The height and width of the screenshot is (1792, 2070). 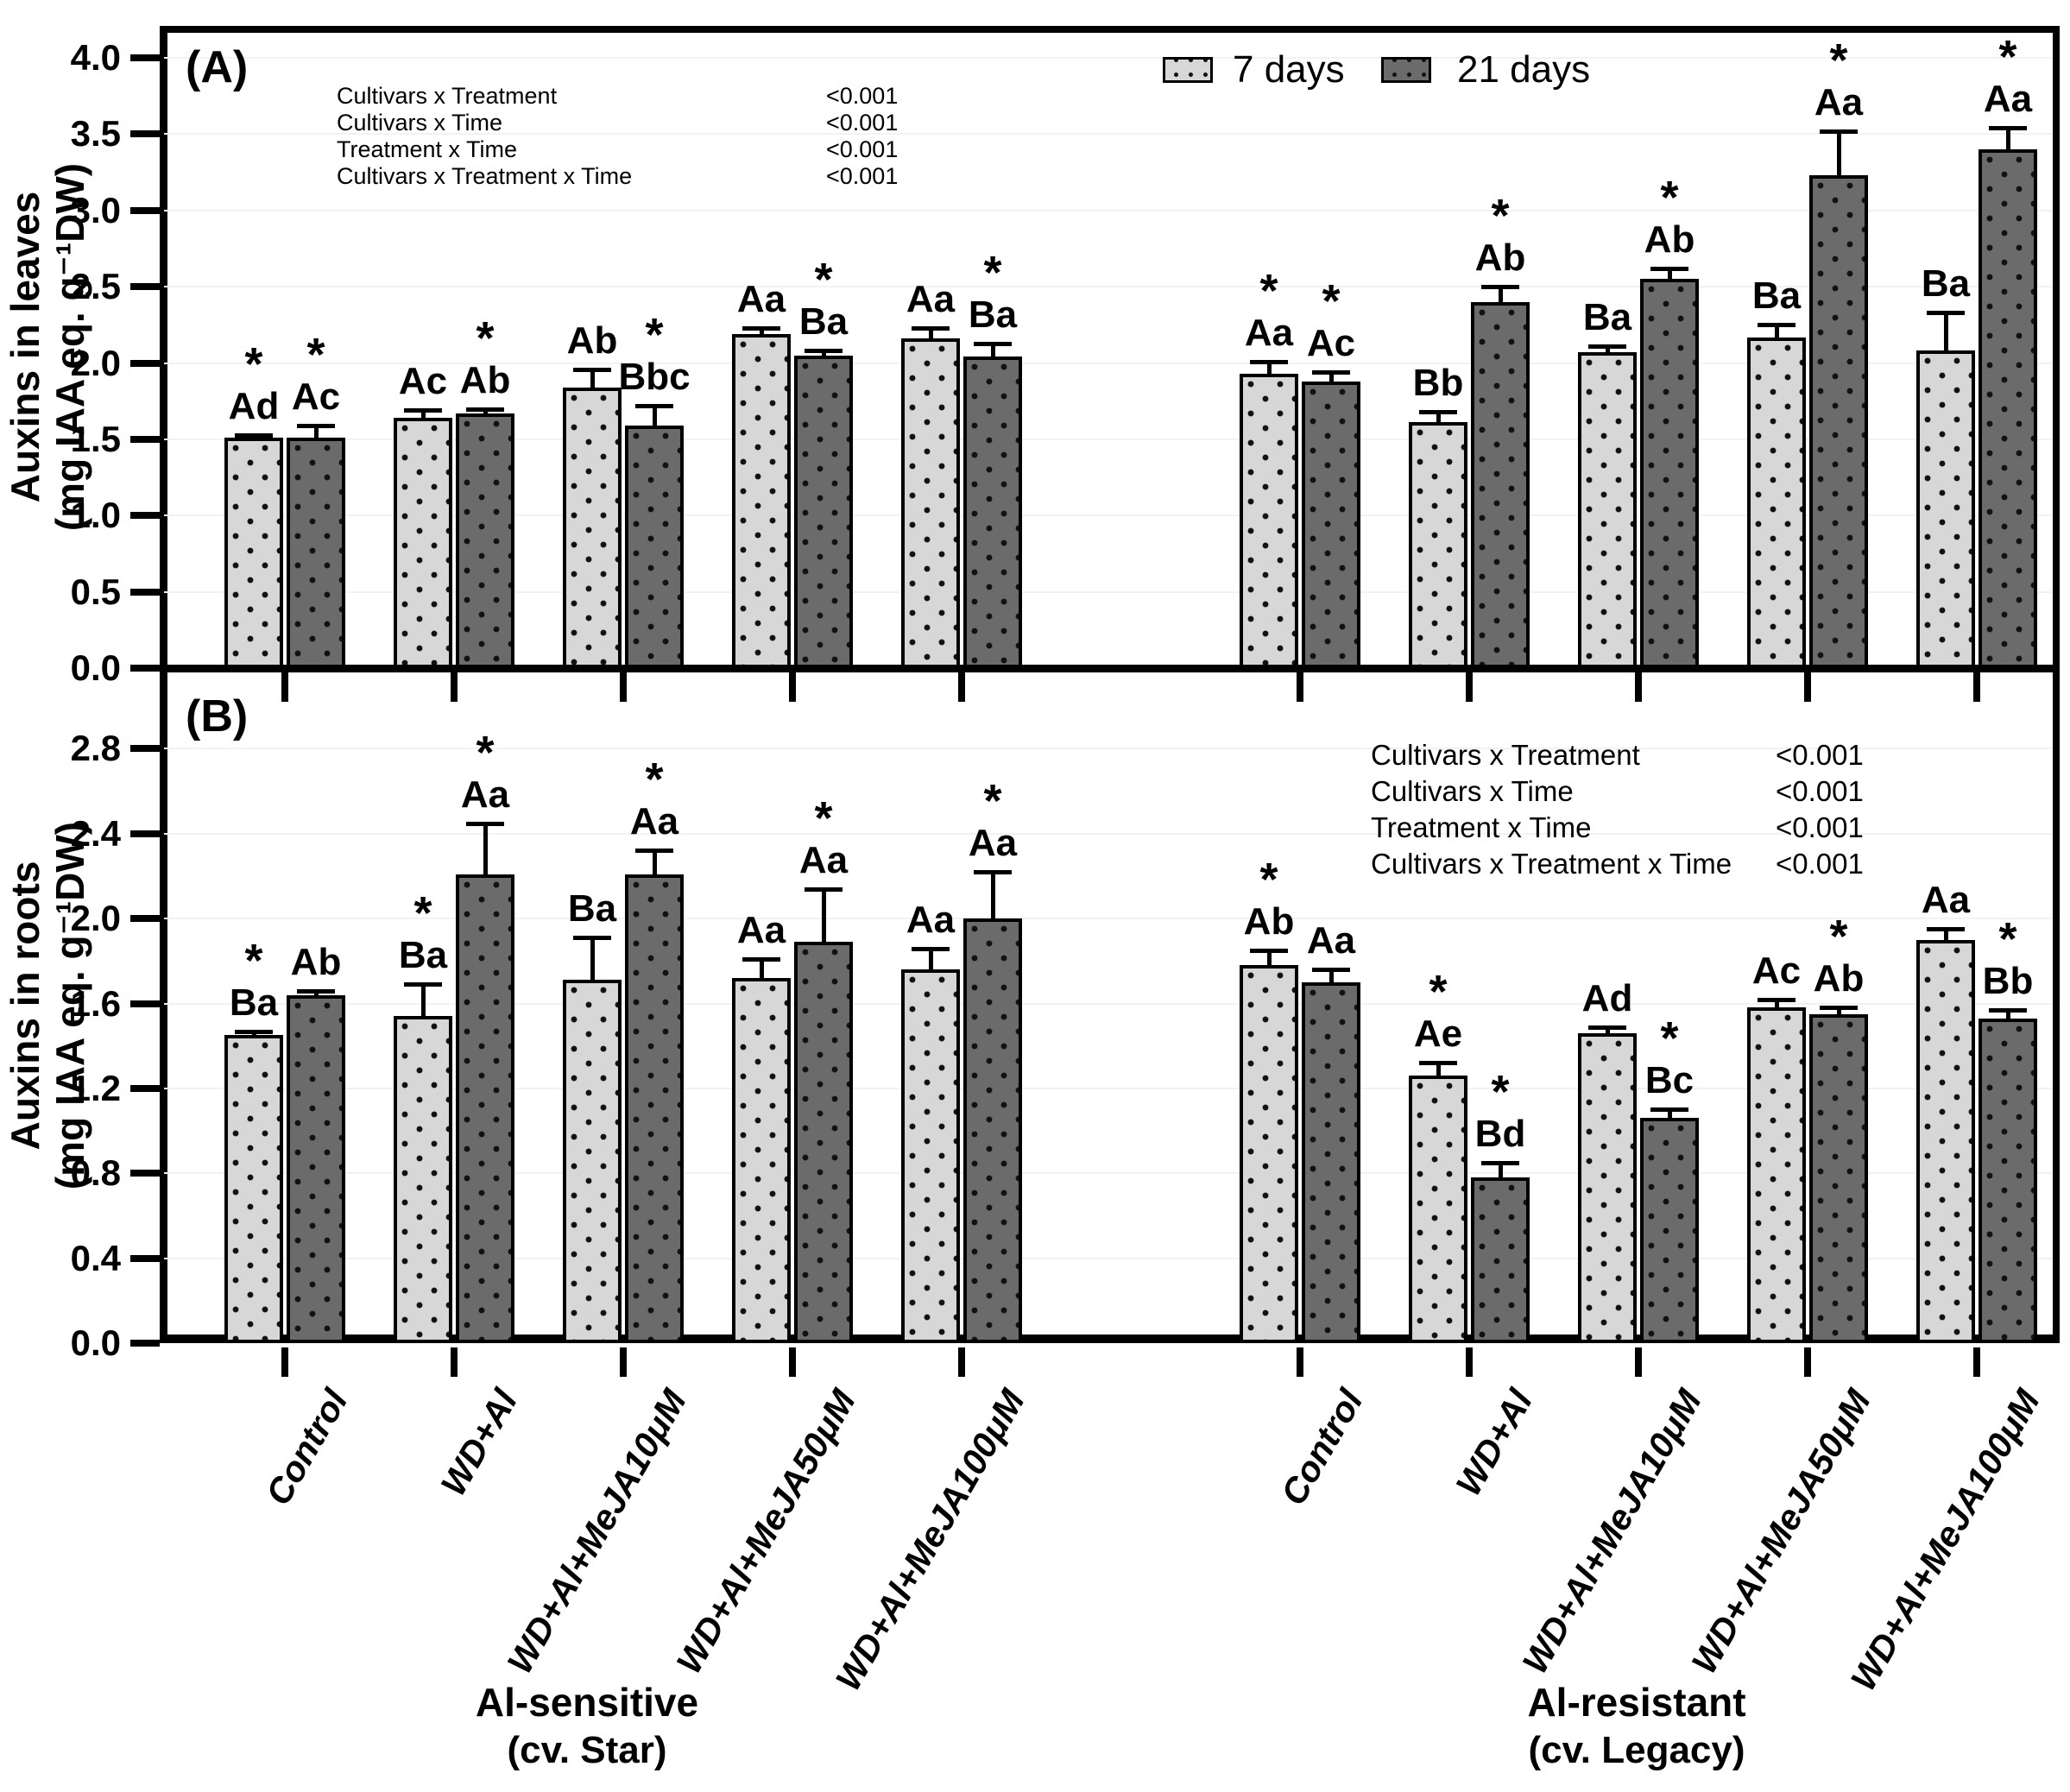 I want to click on panel-b-bar-al-resistant-wd-al-d7-error-cap, so click(x=1438, y=1063).